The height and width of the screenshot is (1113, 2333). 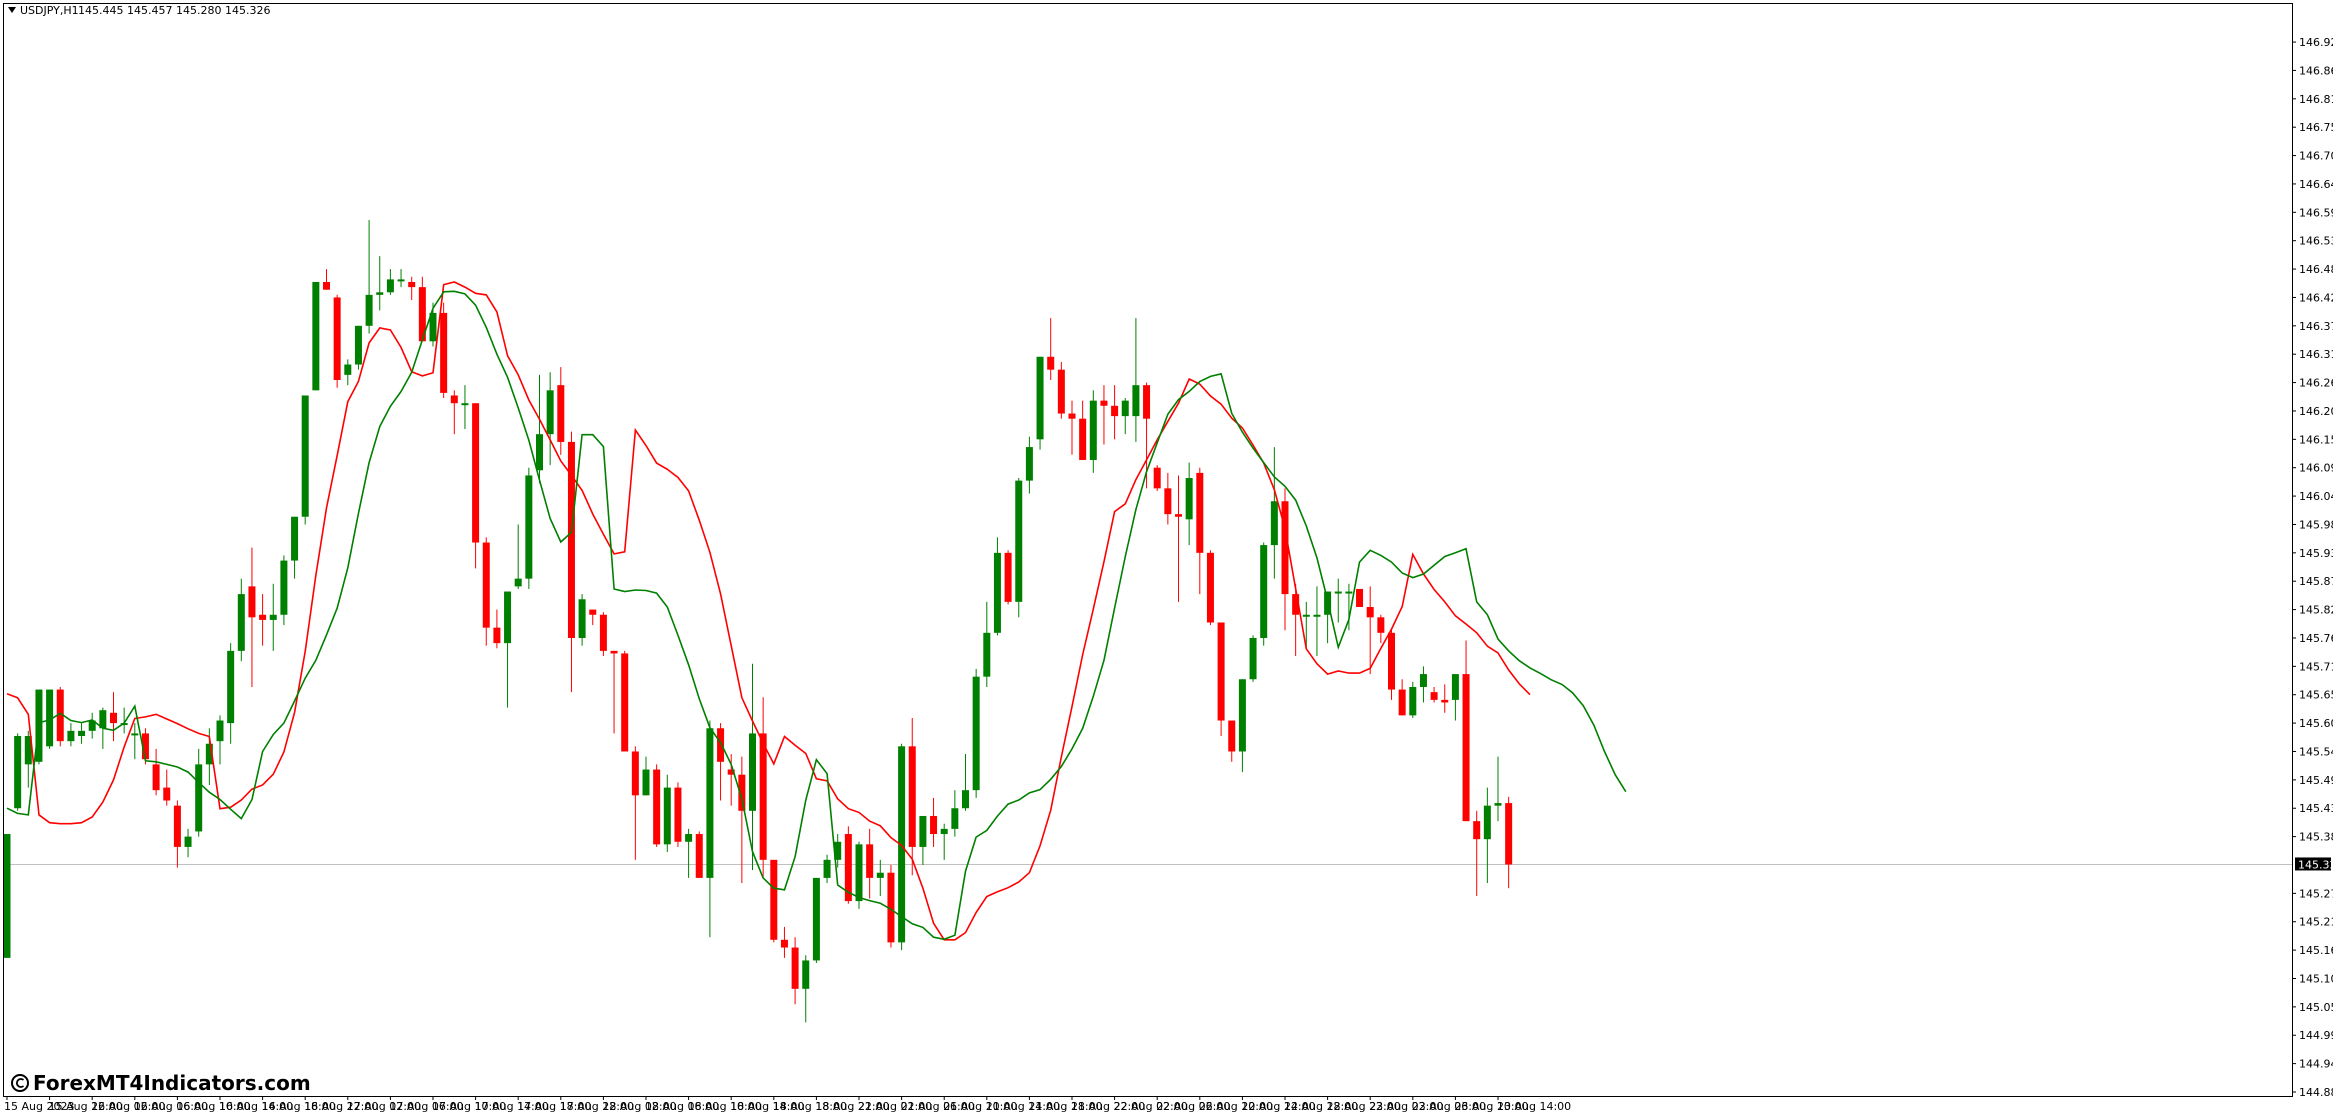 I want to click on x-tick-label: 18 Aug 22:00, so click(x=852, y=1106).